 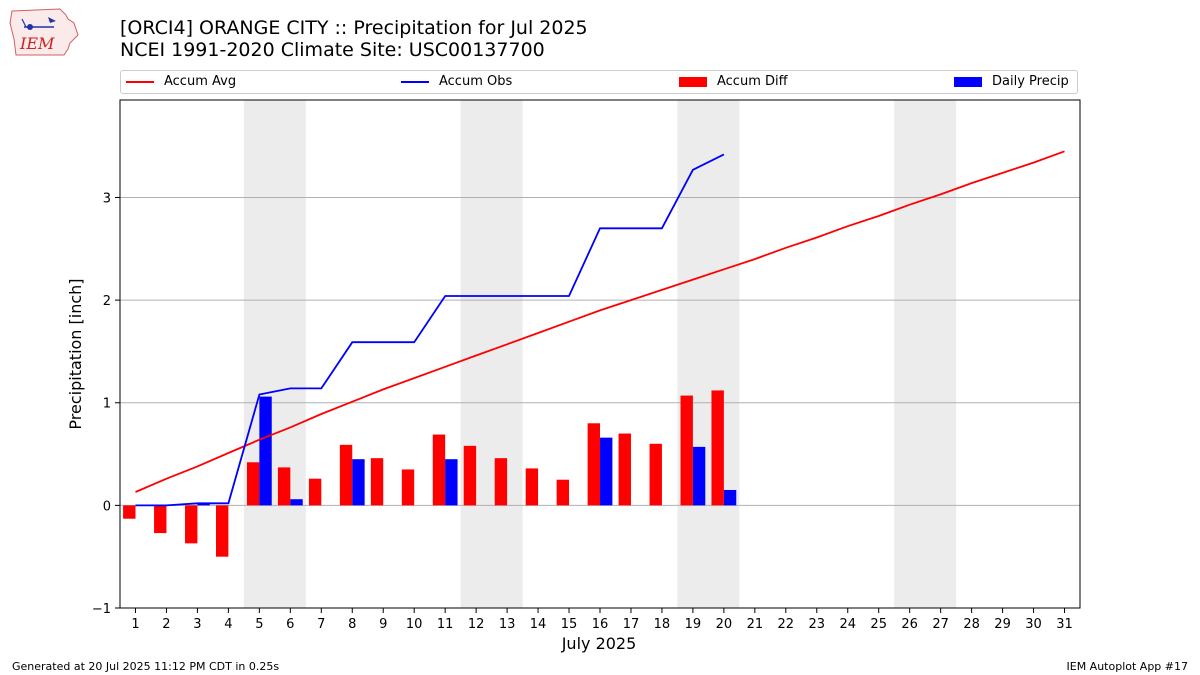 What do you see at coordinates (332, 50) in the screenshot?
I see `chart-subtitle: NCEI 1991-2020 Climate Site: USC00137700` at bounding box center [332, 50].